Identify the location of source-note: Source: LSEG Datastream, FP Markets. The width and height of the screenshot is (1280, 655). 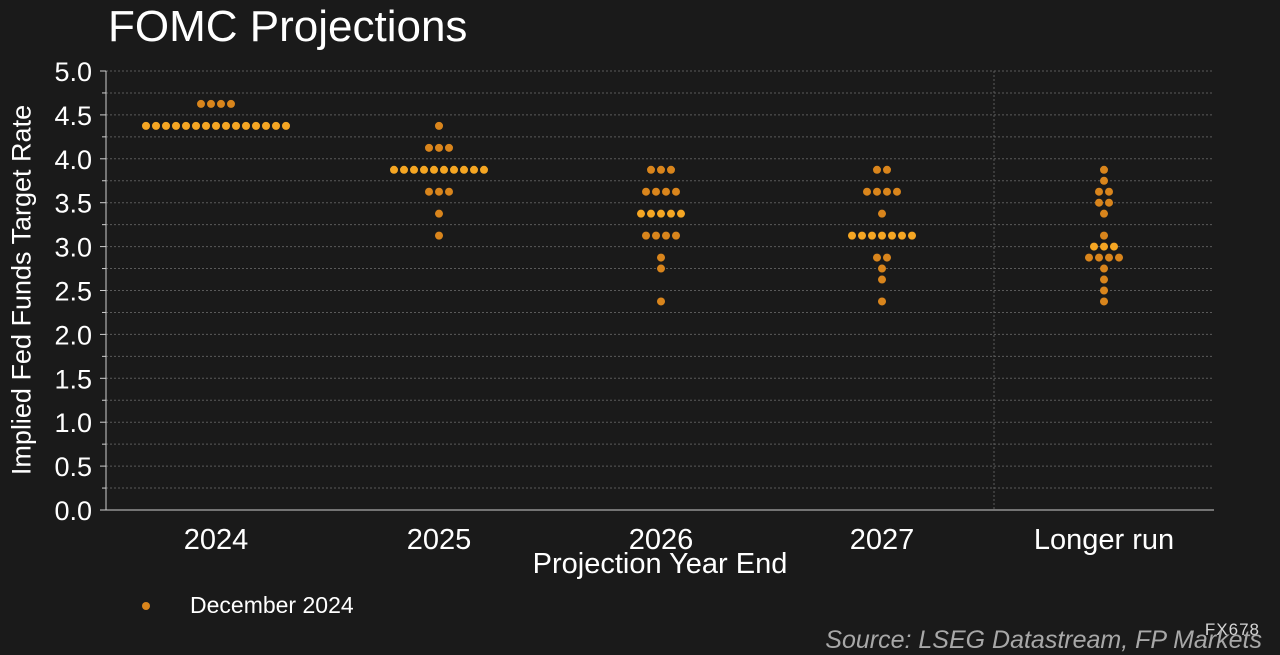
(1043, 640).